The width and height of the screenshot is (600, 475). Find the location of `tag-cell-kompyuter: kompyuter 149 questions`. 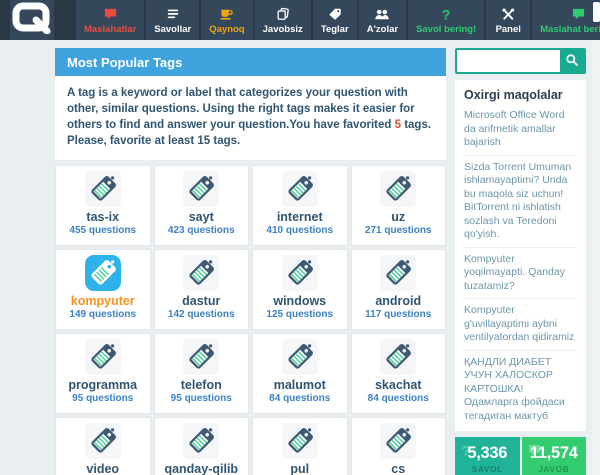

tag-cell-kompyuter: kompyuter 149 questions is located at coordinates (103, 289).